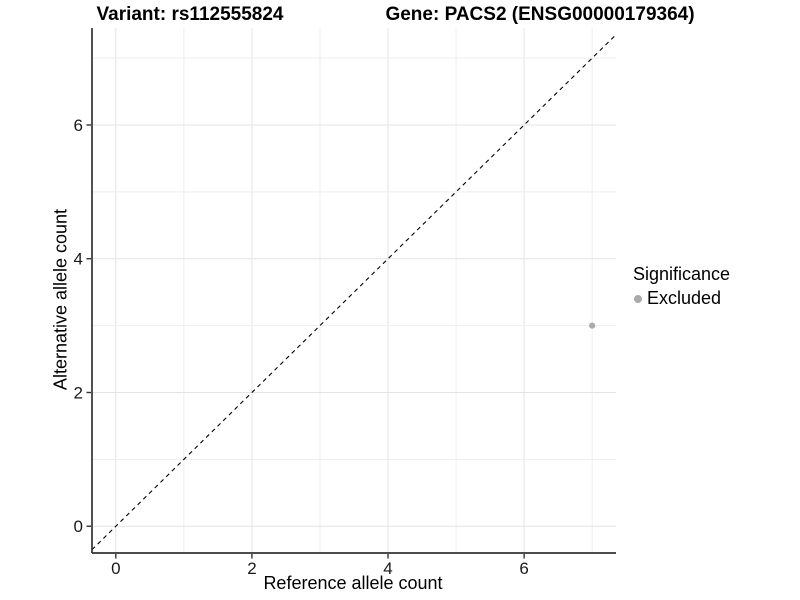 This screenshot has height=600, width=800. Describe the element at coordinates (78, 526) in the screenshot. I see `y-tick-label: 0` at that location.